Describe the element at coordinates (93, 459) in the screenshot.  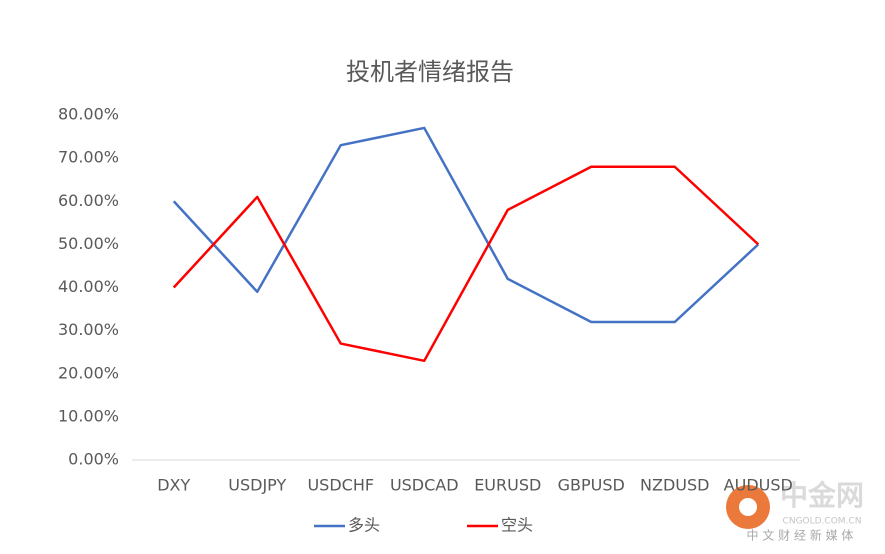
I see `y-tick-label: 0.00%` at that location.